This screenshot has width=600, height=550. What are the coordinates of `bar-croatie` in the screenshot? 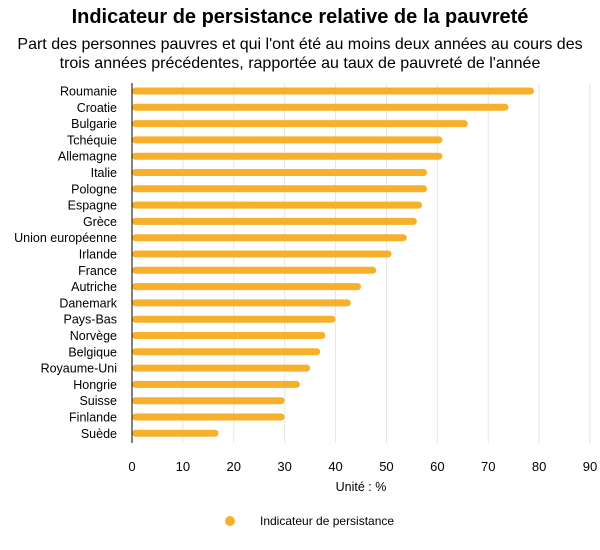 It's located at (320, 107).